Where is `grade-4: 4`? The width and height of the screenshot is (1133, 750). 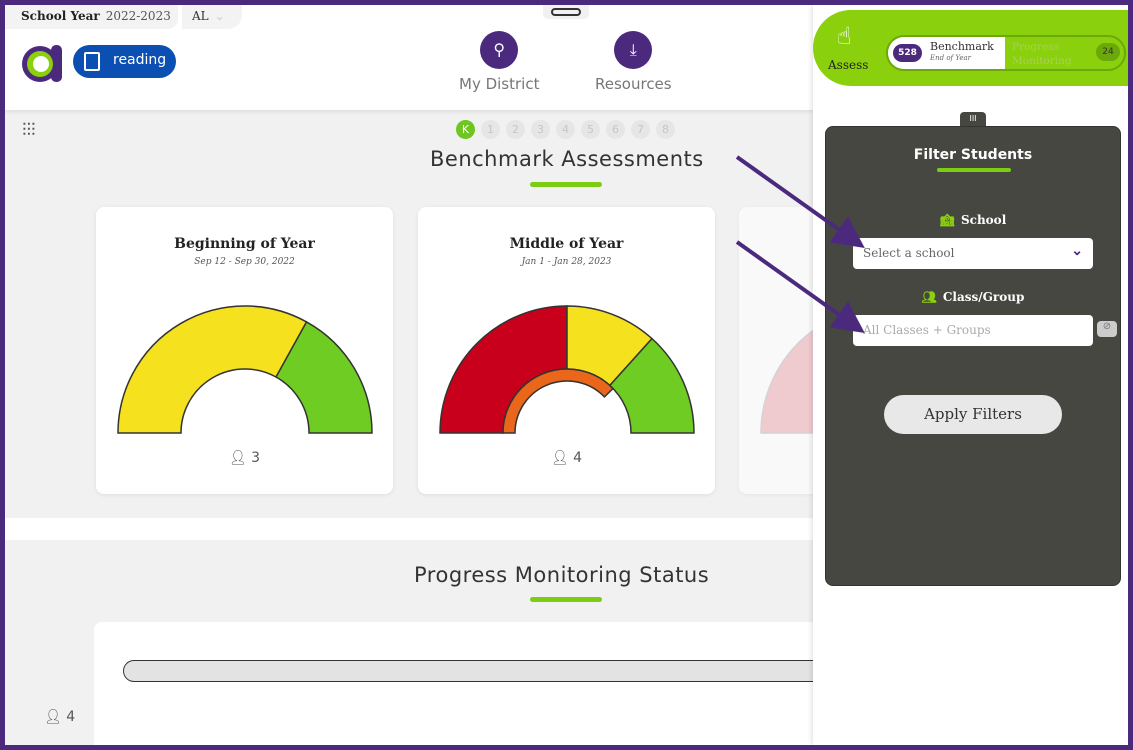
grade-4: 4 is located at coordinates (565, 129).